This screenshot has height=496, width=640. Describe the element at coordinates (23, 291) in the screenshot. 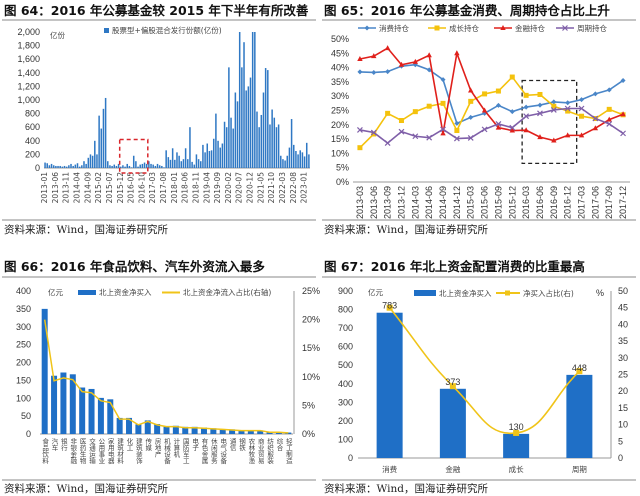

I see `y-tick-label: 400` at that location.